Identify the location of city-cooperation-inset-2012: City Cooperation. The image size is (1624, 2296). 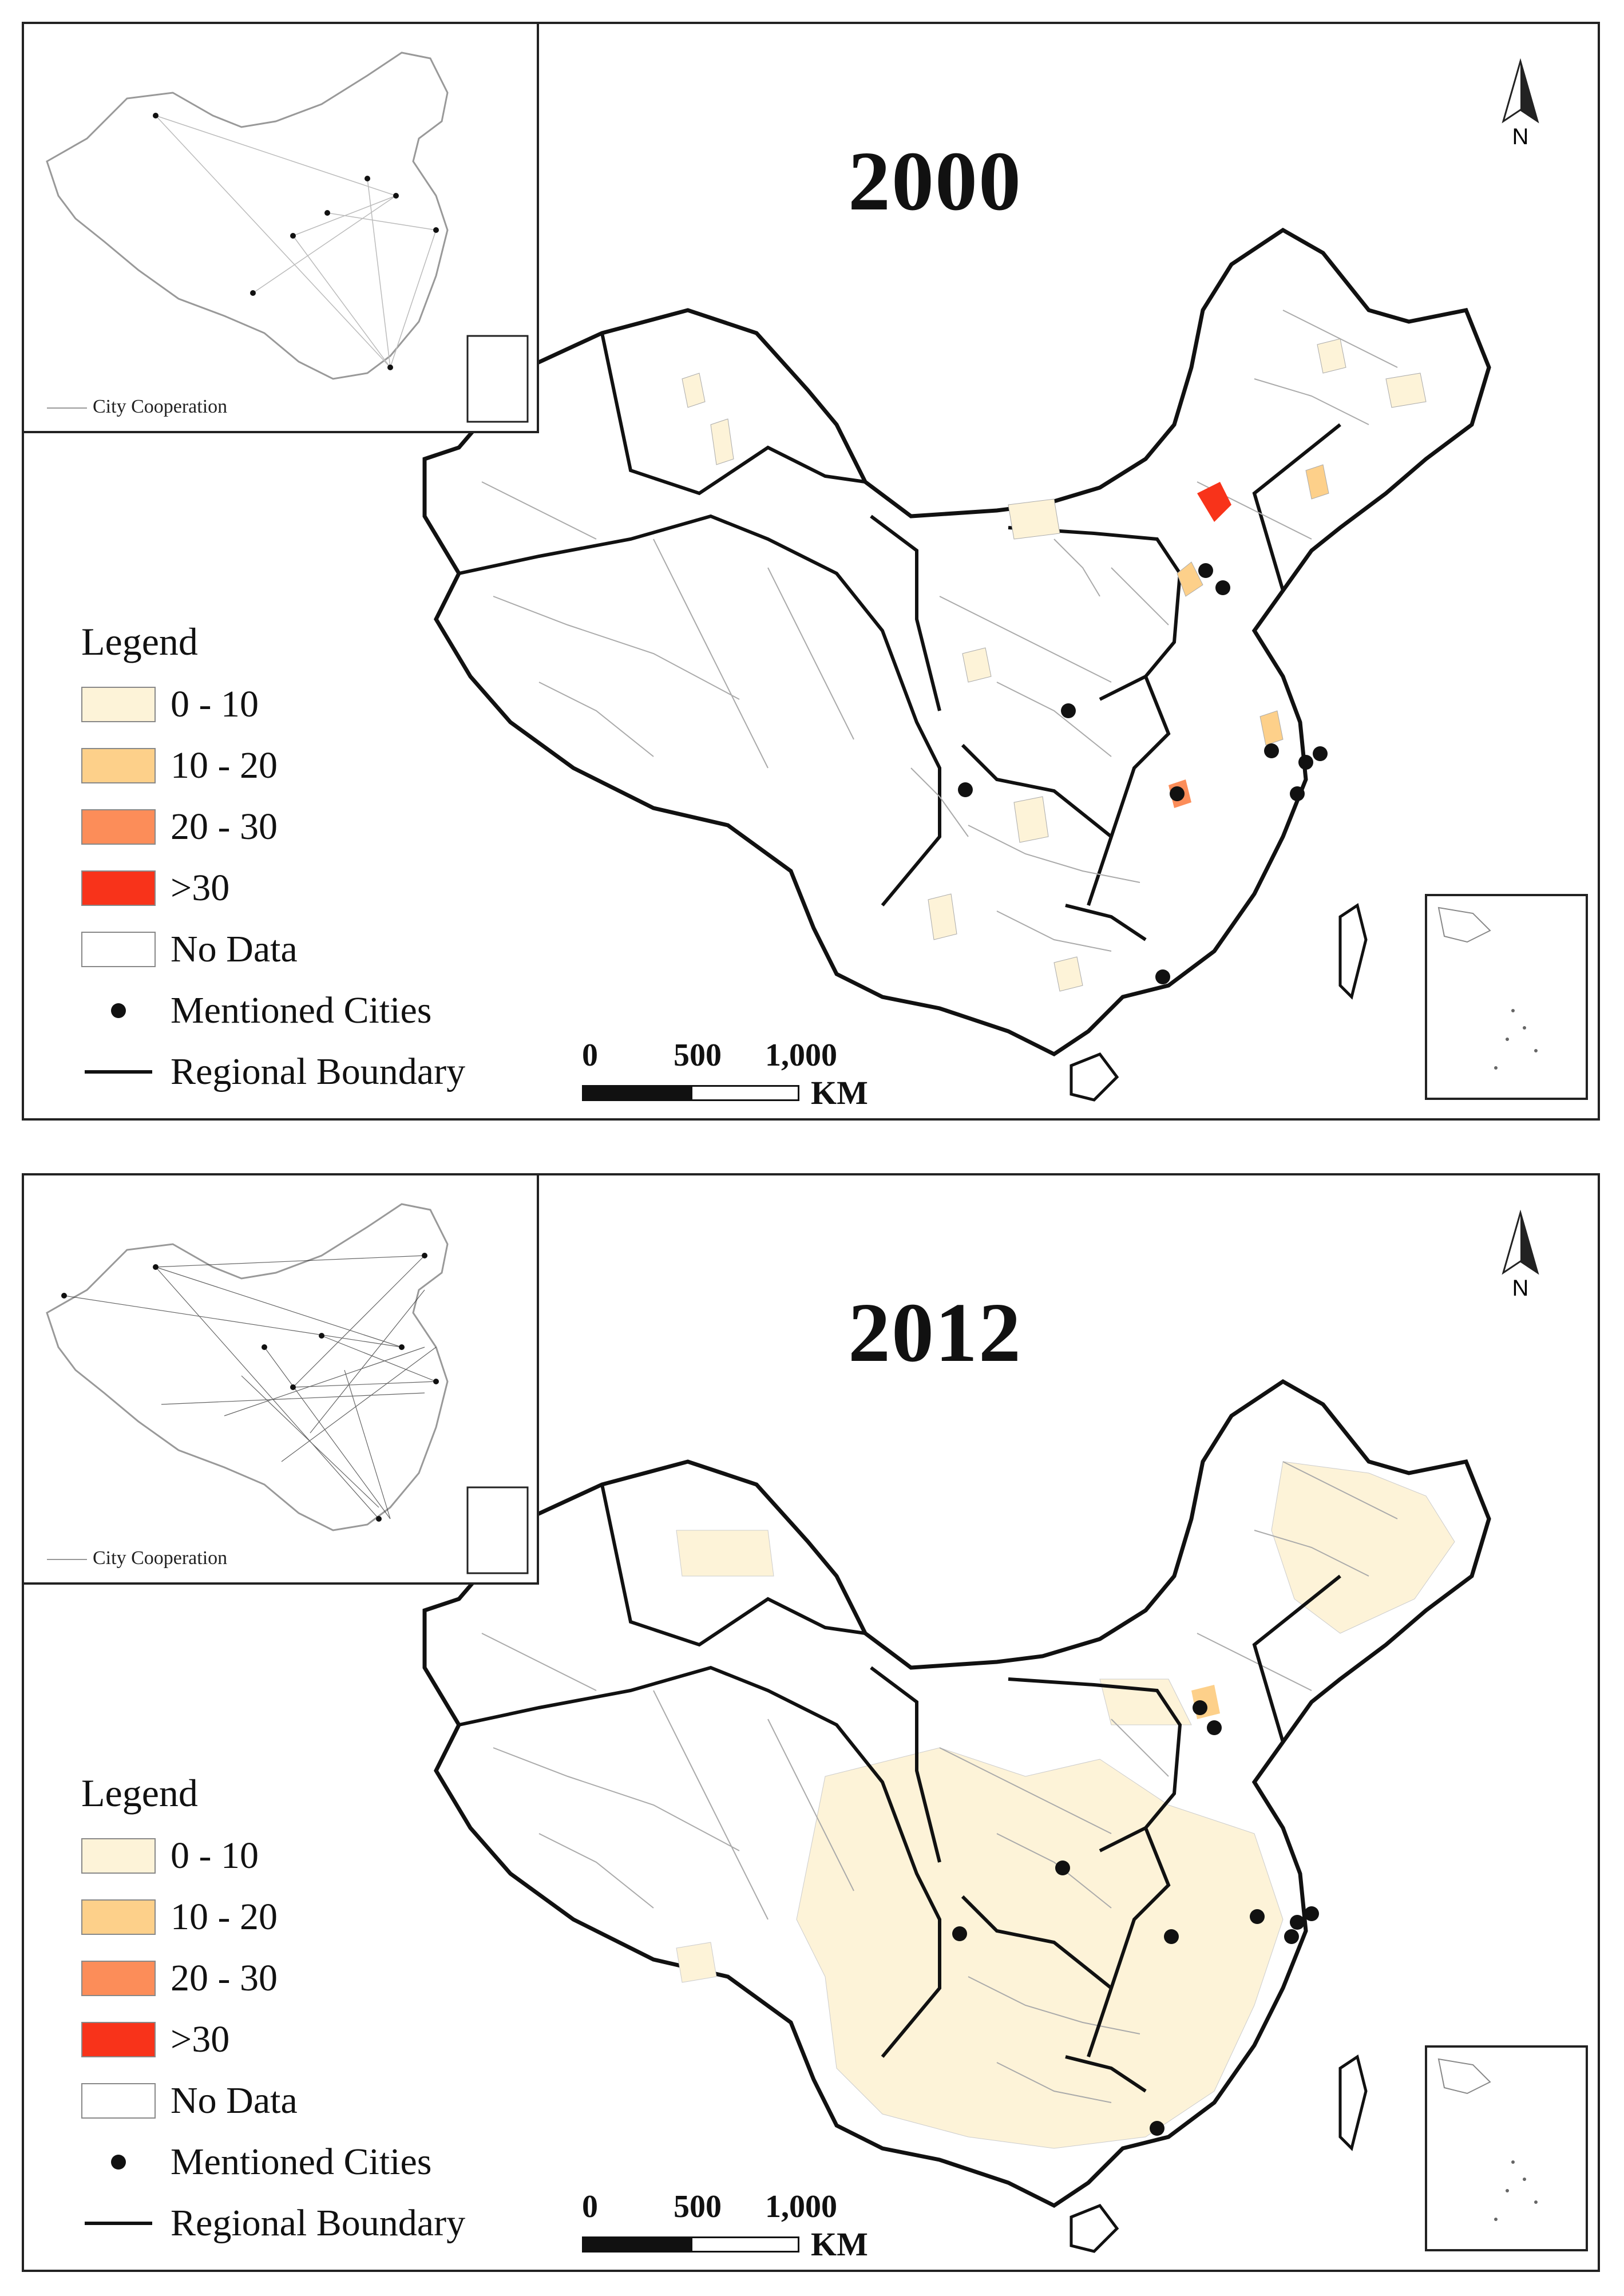
(281, 1380).